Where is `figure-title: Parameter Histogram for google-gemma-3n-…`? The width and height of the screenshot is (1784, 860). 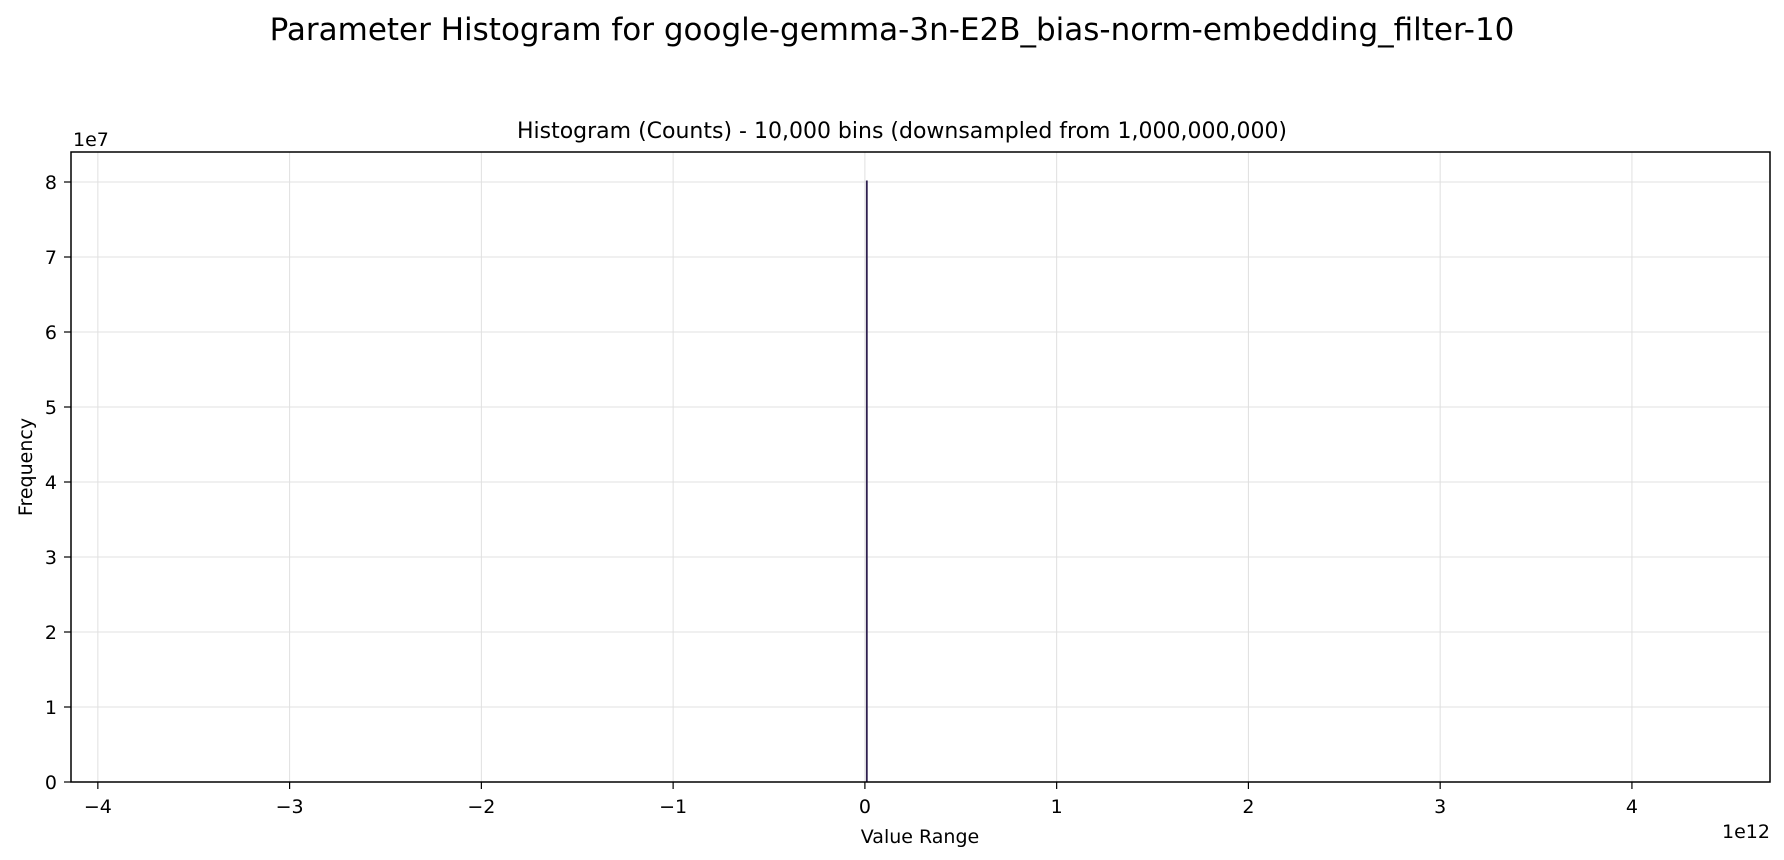
figure-title: Parameter Histogram for google-gemma-3n-… is located at coordinates (892, 30).